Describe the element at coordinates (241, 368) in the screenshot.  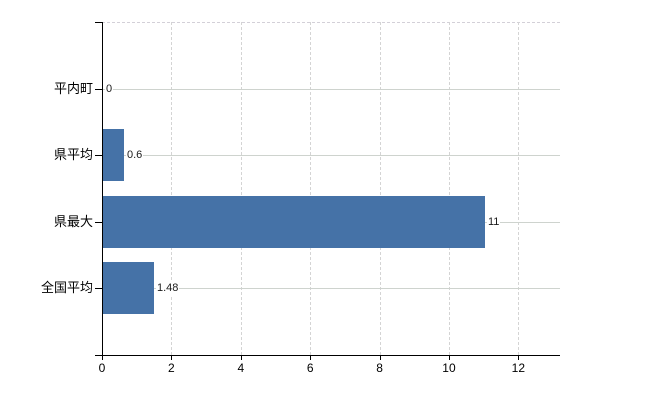
I see `x-tick-label: 4` at that location.